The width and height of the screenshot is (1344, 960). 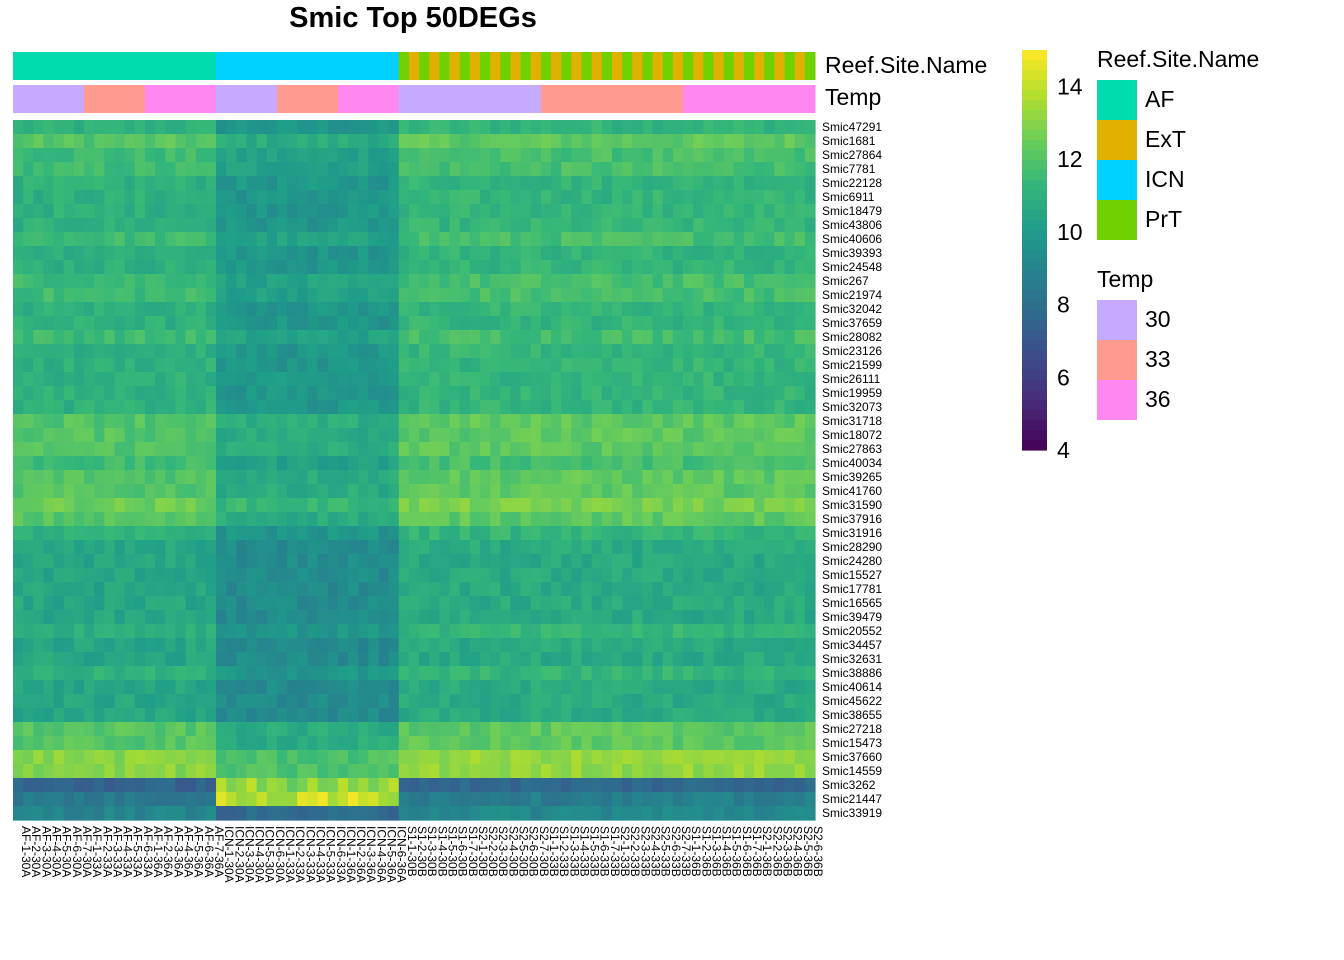 What do you see at coordinates (852, 729) in the screenshot?
I see `row-label: Smic27218` at bounding box center [852, 729].